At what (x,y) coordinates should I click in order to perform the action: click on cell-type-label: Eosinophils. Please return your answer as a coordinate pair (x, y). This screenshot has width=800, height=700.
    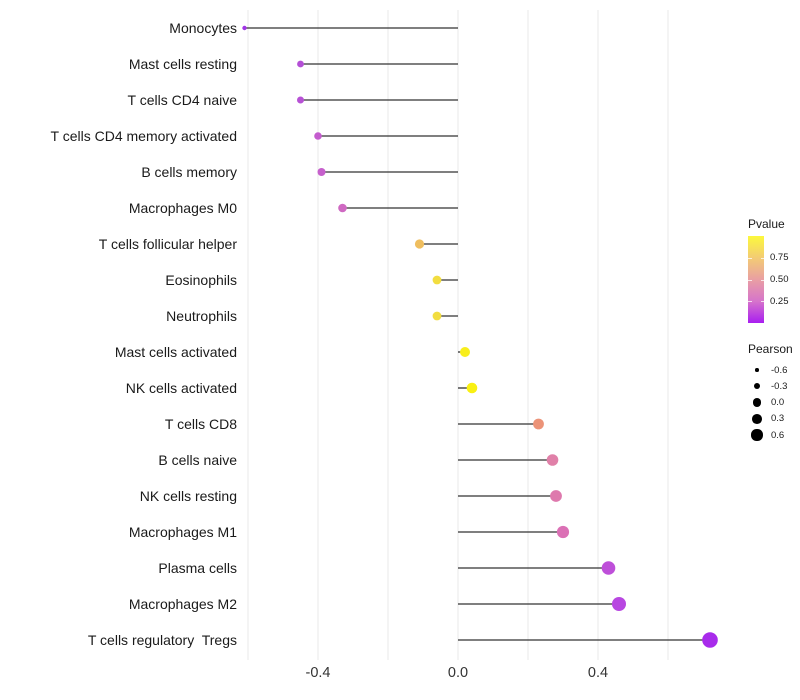
    Looking at the image, I should click on (201, 280).